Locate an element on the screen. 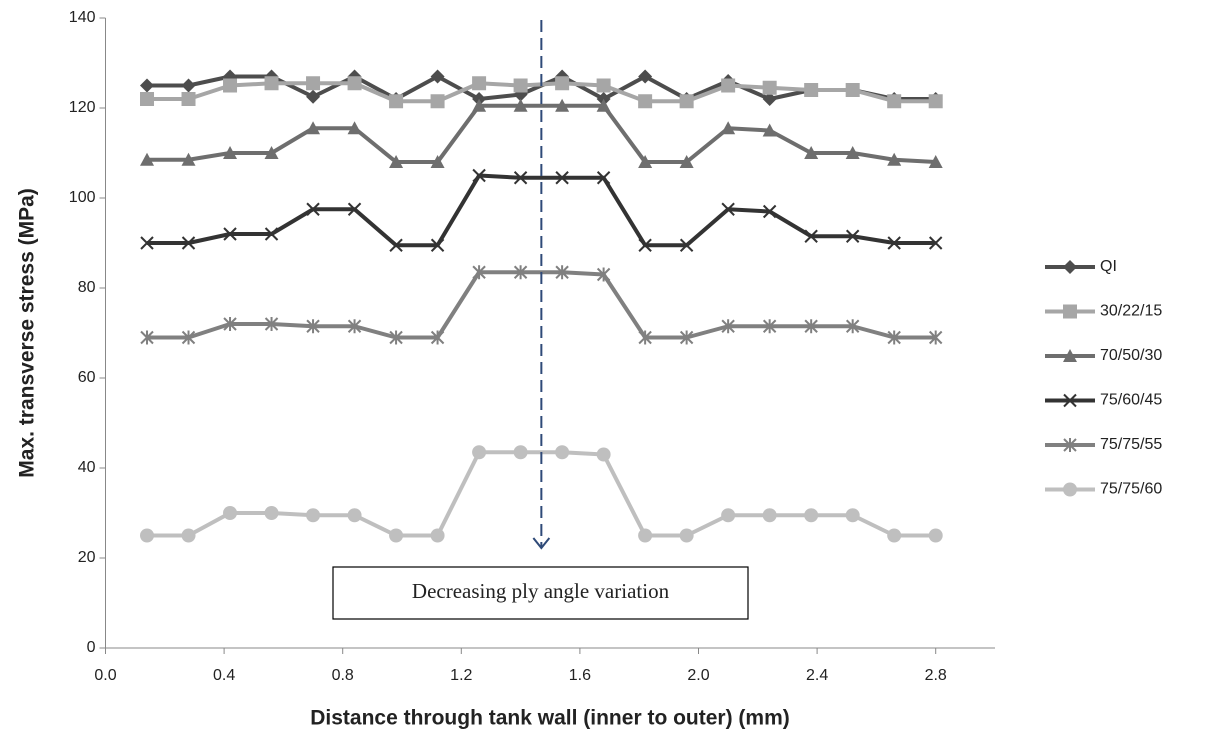 This screenshot has width=1210, height=743. x-tick-label: 0.8 is located at coordinates (343, 675).